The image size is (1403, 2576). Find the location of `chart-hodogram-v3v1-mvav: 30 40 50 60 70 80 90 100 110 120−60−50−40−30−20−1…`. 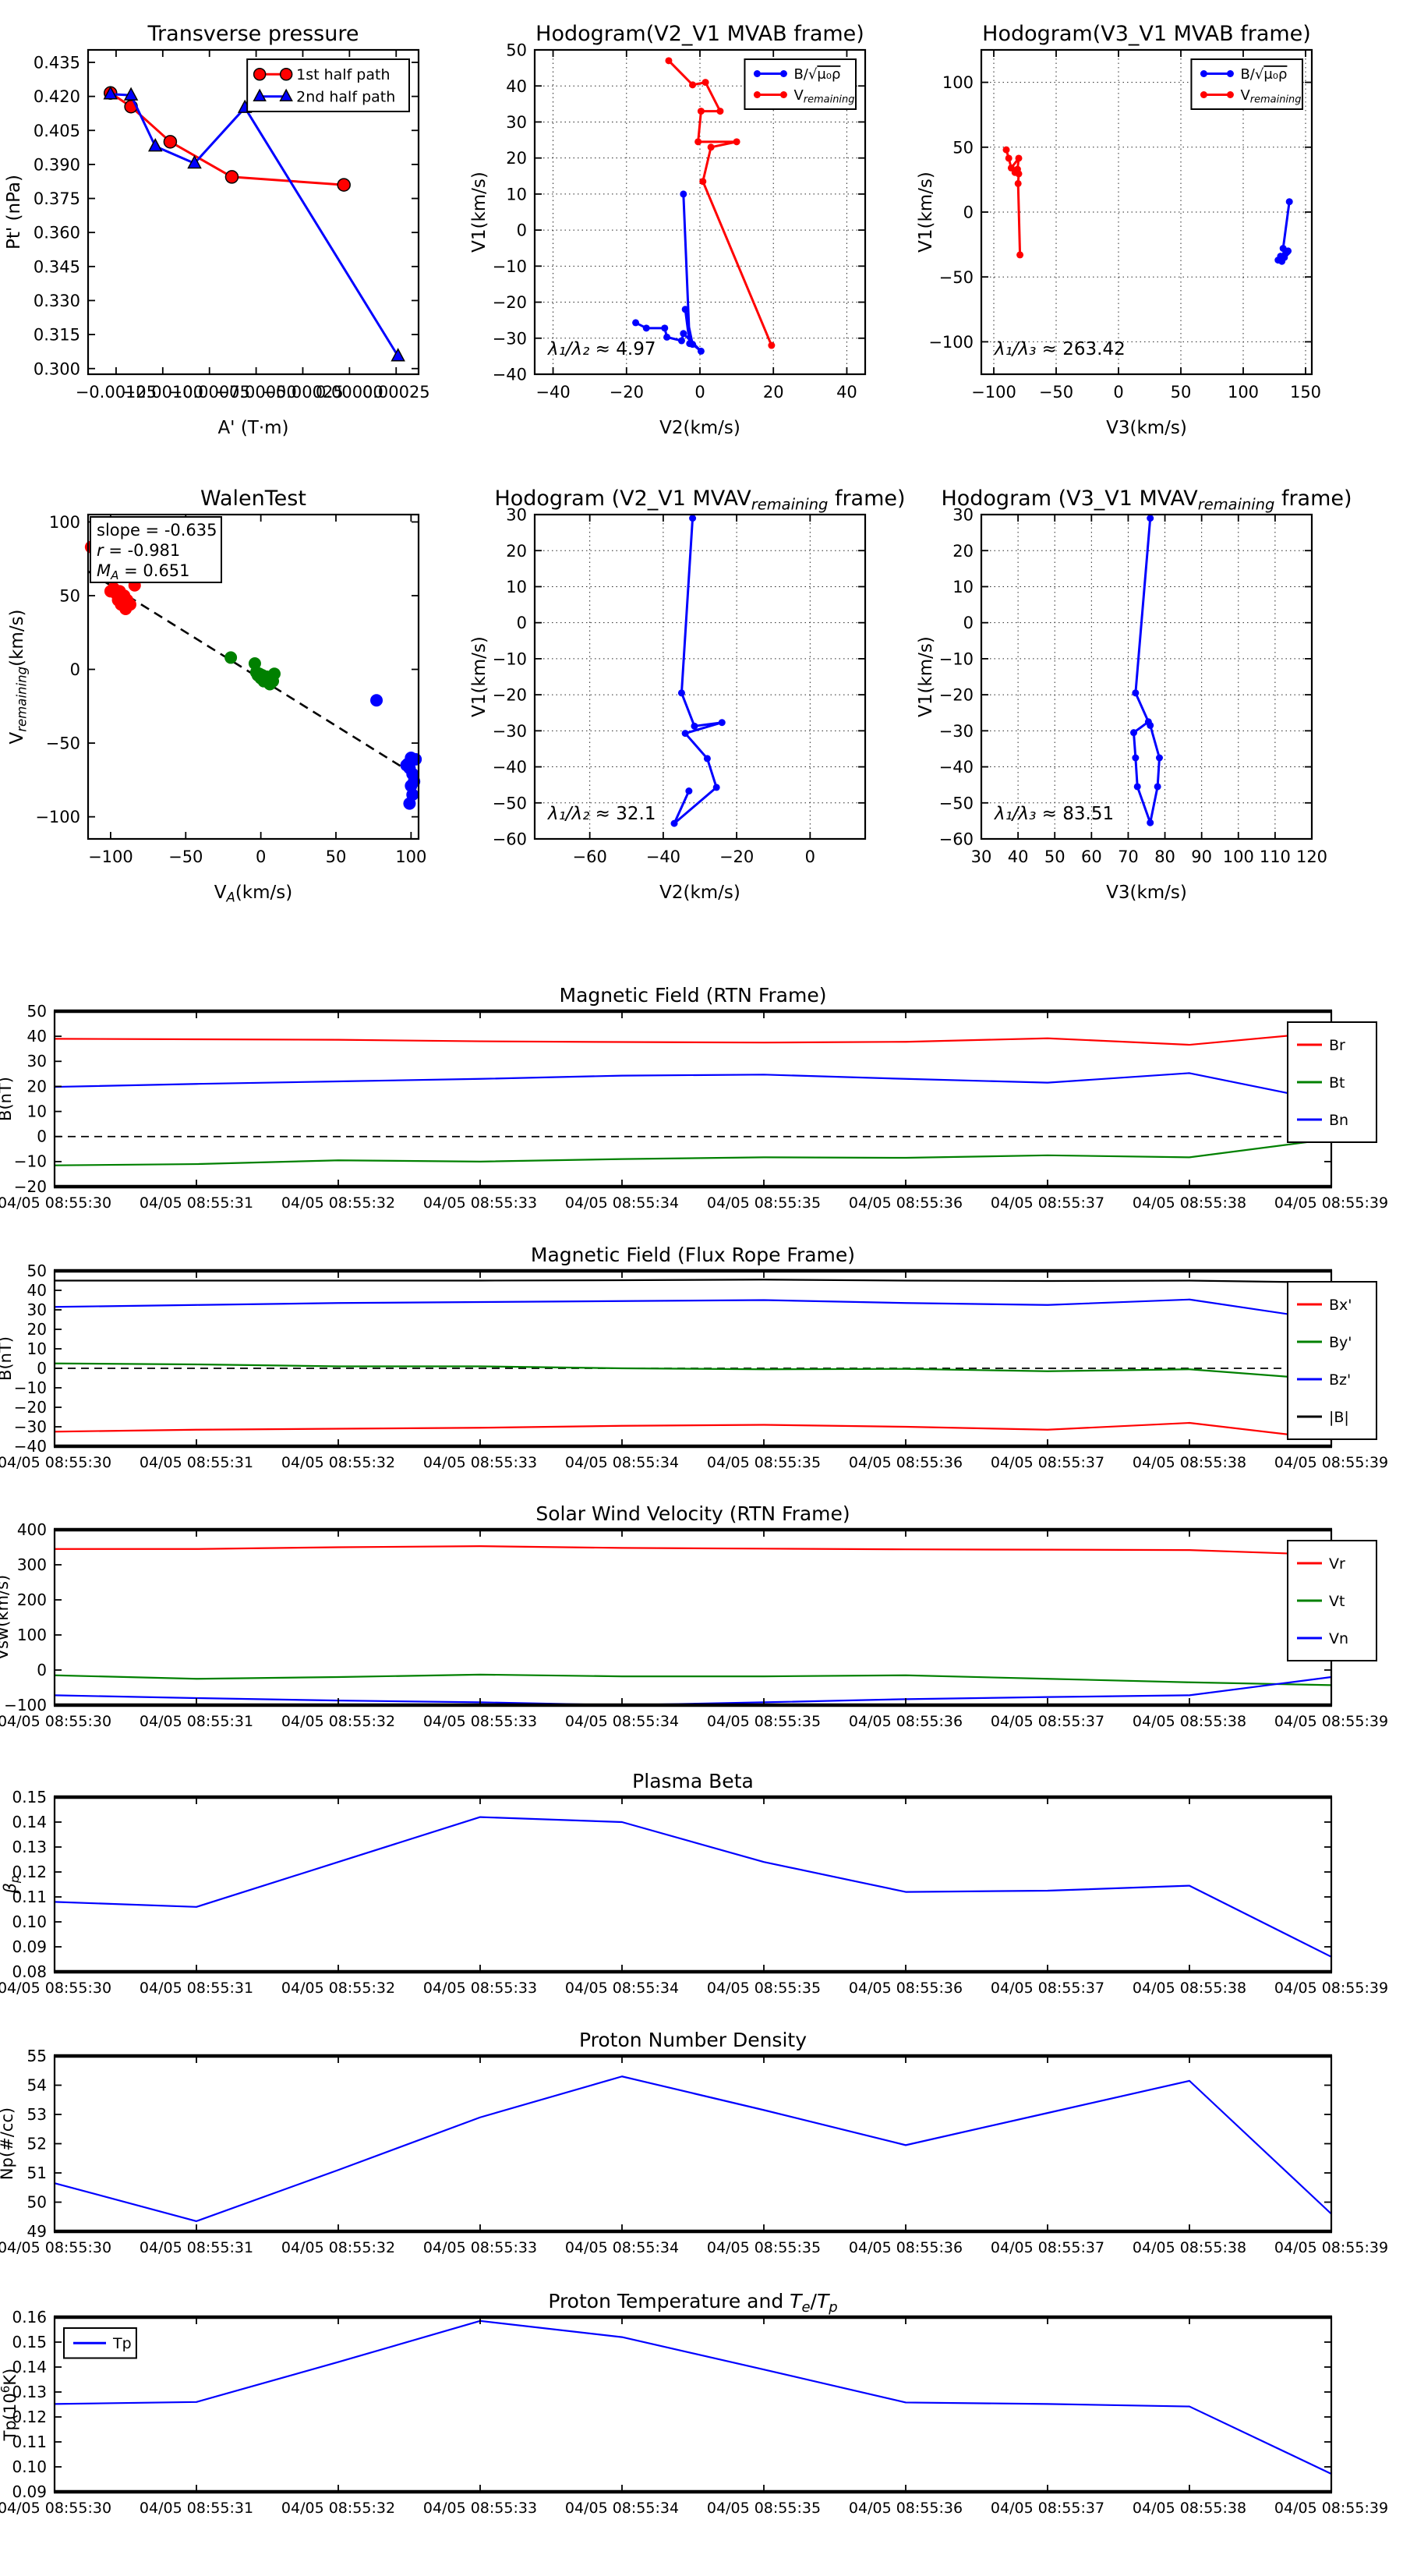

chart-hodogram-v3v1-mvav: 30 40 50 60 70 80 90 100 110 120−60−50−40−30−20−1… is located at coordinates (1134, 695).